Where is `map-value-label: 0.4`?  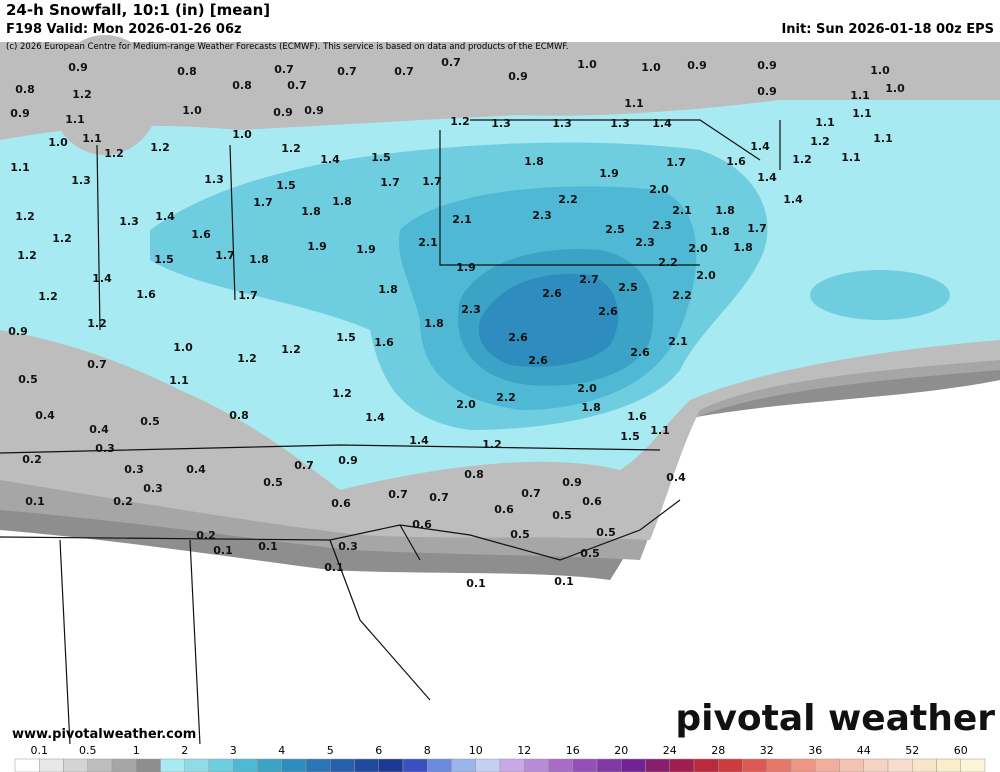 map-value-label: 0.4 is located at coordinates (45, 415).